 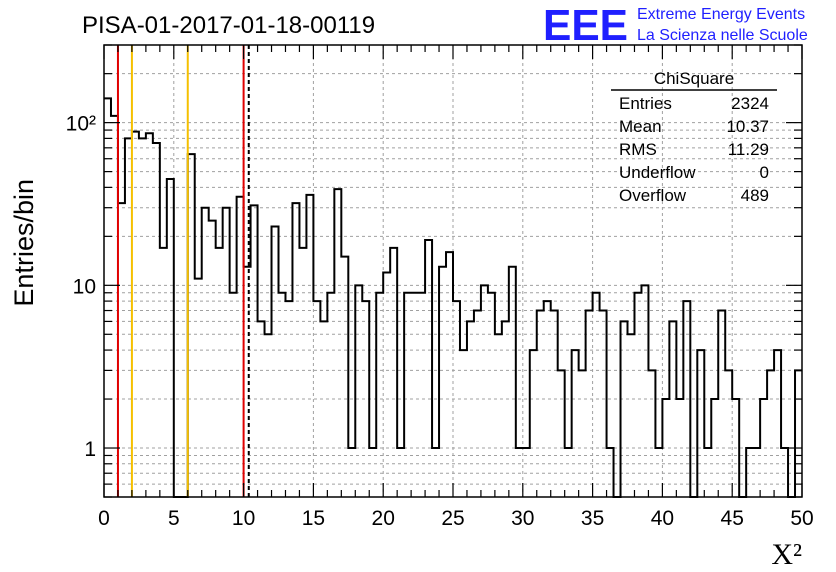 What do you see at coordinates (24, 243) in the screenshot?
I see `y-axis-title: Entries/bin` at bounding box center [24, 243].